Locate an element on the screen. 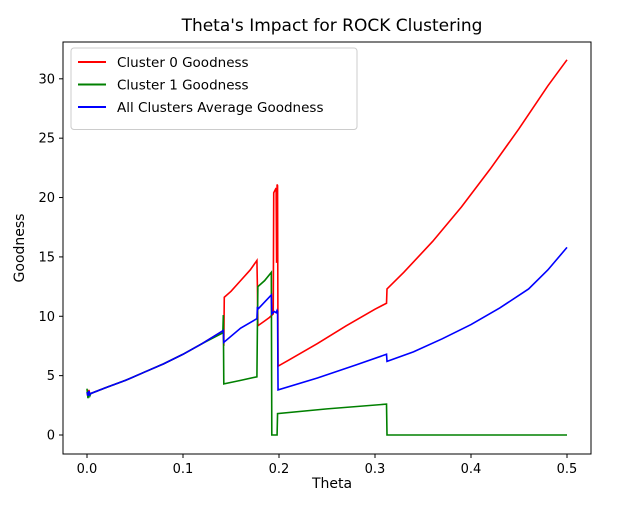  y-tick-label-1: 5 is located at coordinates (51, 376).